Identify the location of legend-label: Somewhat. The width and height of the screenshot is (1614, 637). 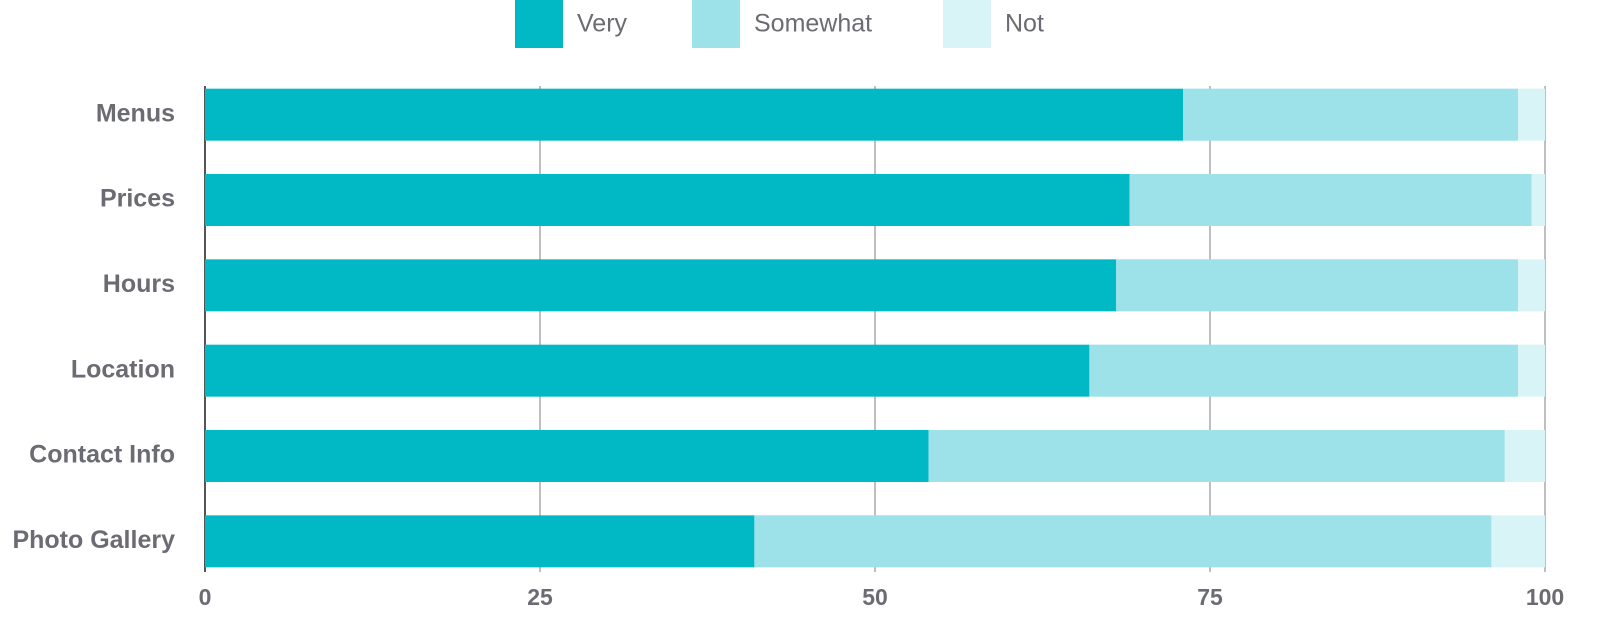
(813, 24).